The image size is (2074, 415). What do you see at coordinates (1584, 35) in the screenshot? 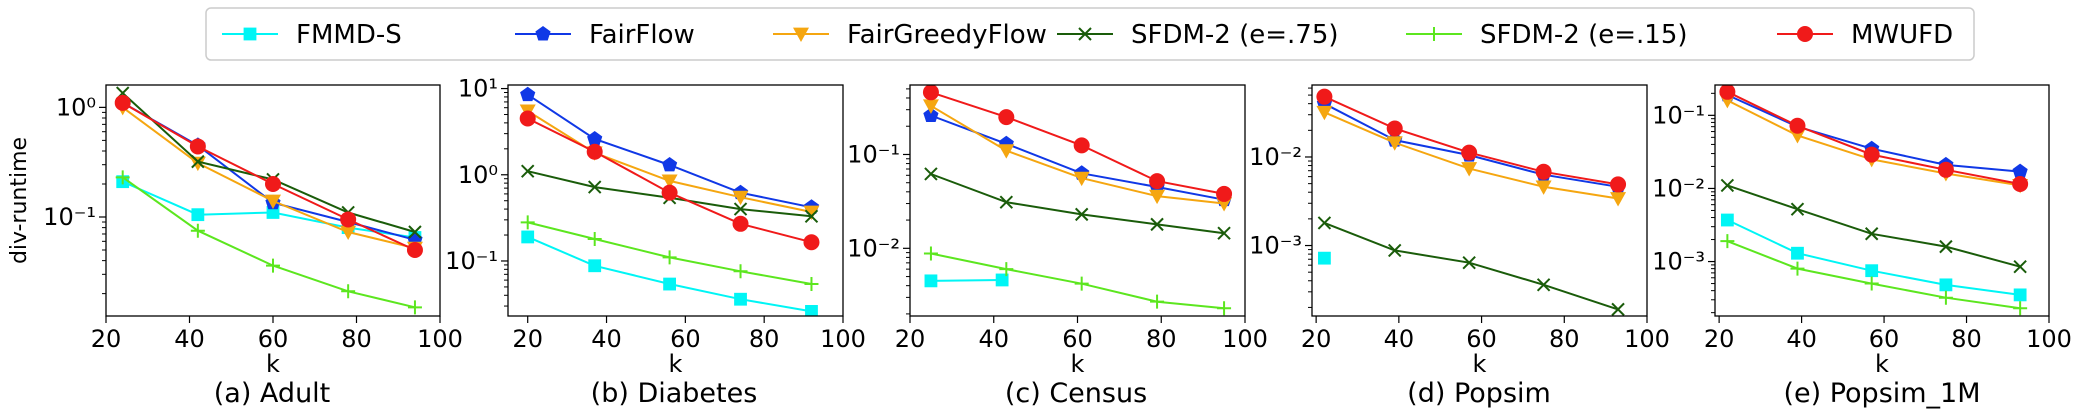
I see `legend-label: SFDM-2 (e=.15)` at bounding box center [1584, 35].